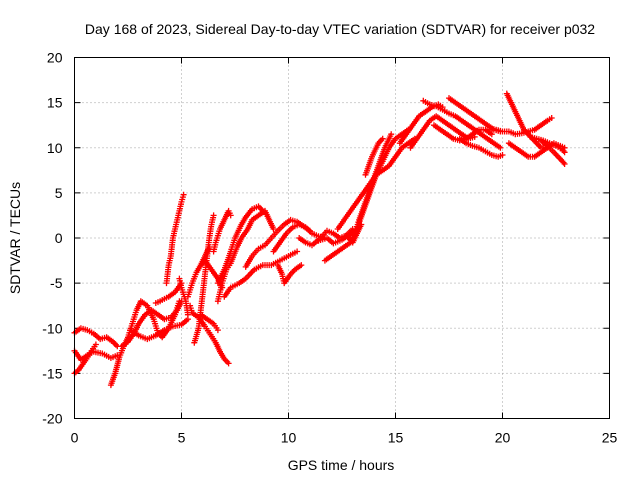 The height and width of the screenshot is (480, 640). Describe the element at coordinates (59, 238) in the screenshot. I see `y-tick-label: 0` at that location.